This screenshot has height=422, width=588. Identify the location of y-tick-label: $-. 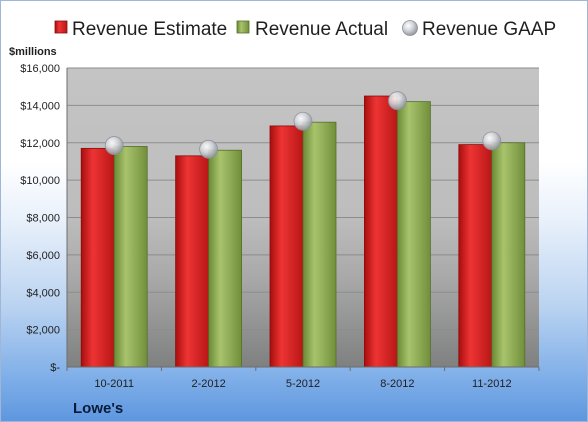
(55, 368).